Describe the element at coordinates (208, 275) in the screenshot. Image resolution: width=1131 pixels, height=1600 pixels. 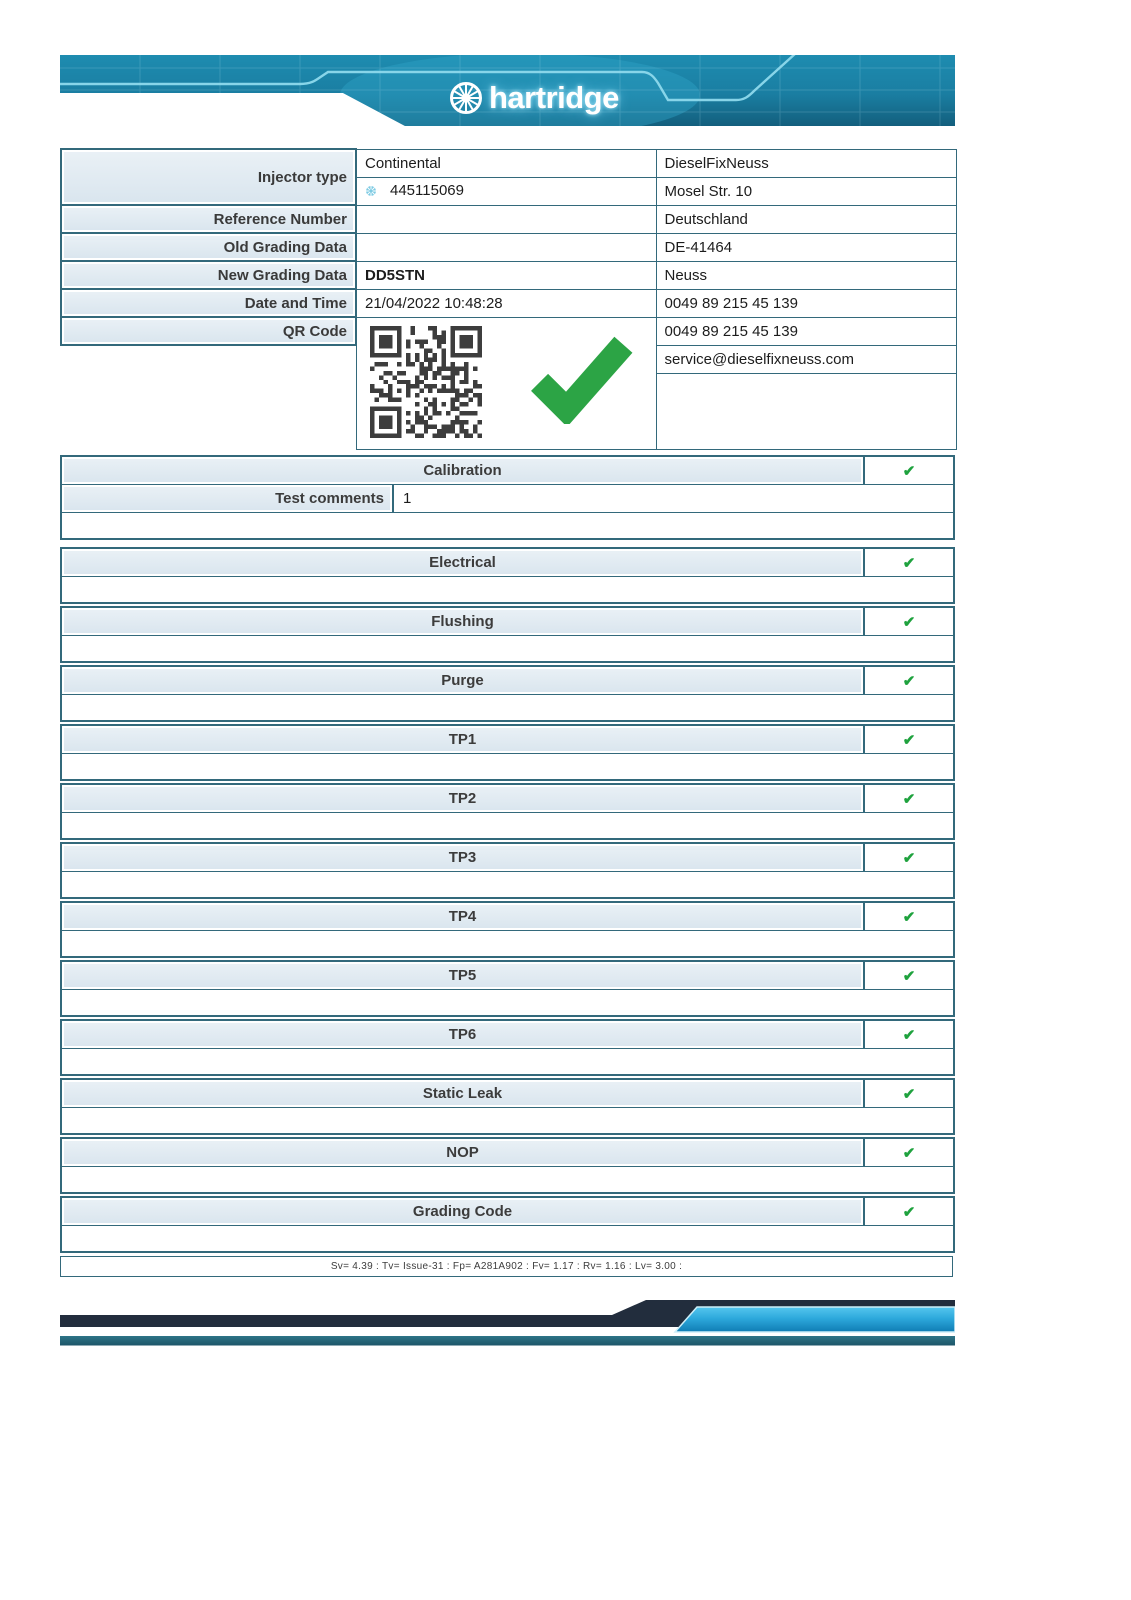
I see `new-grading-label: New Grading Data` at that location.